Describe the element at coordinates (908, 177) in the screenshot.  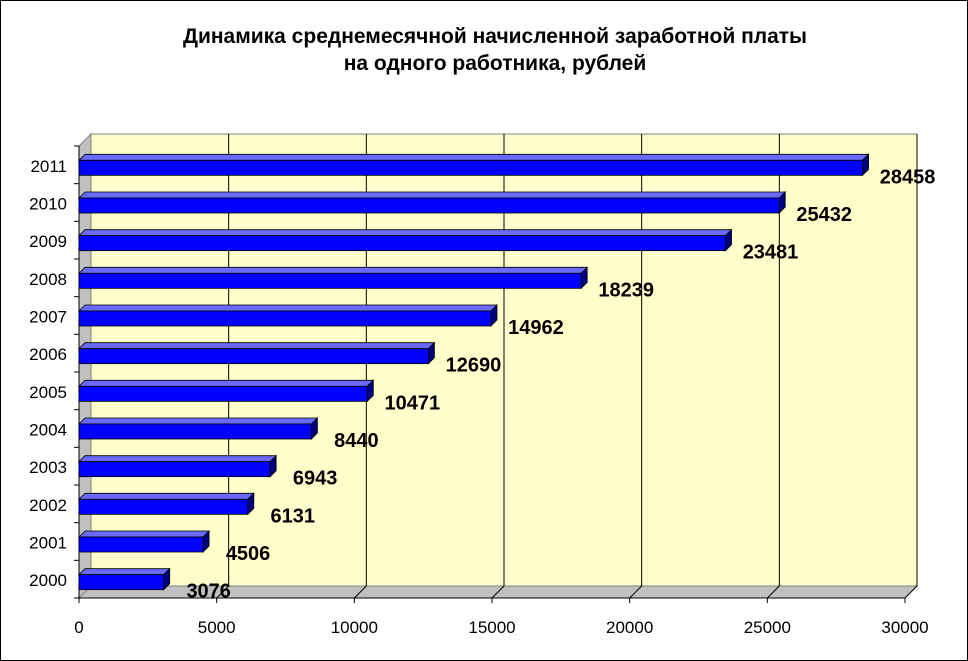
I see `data-label: 28458` at that location.